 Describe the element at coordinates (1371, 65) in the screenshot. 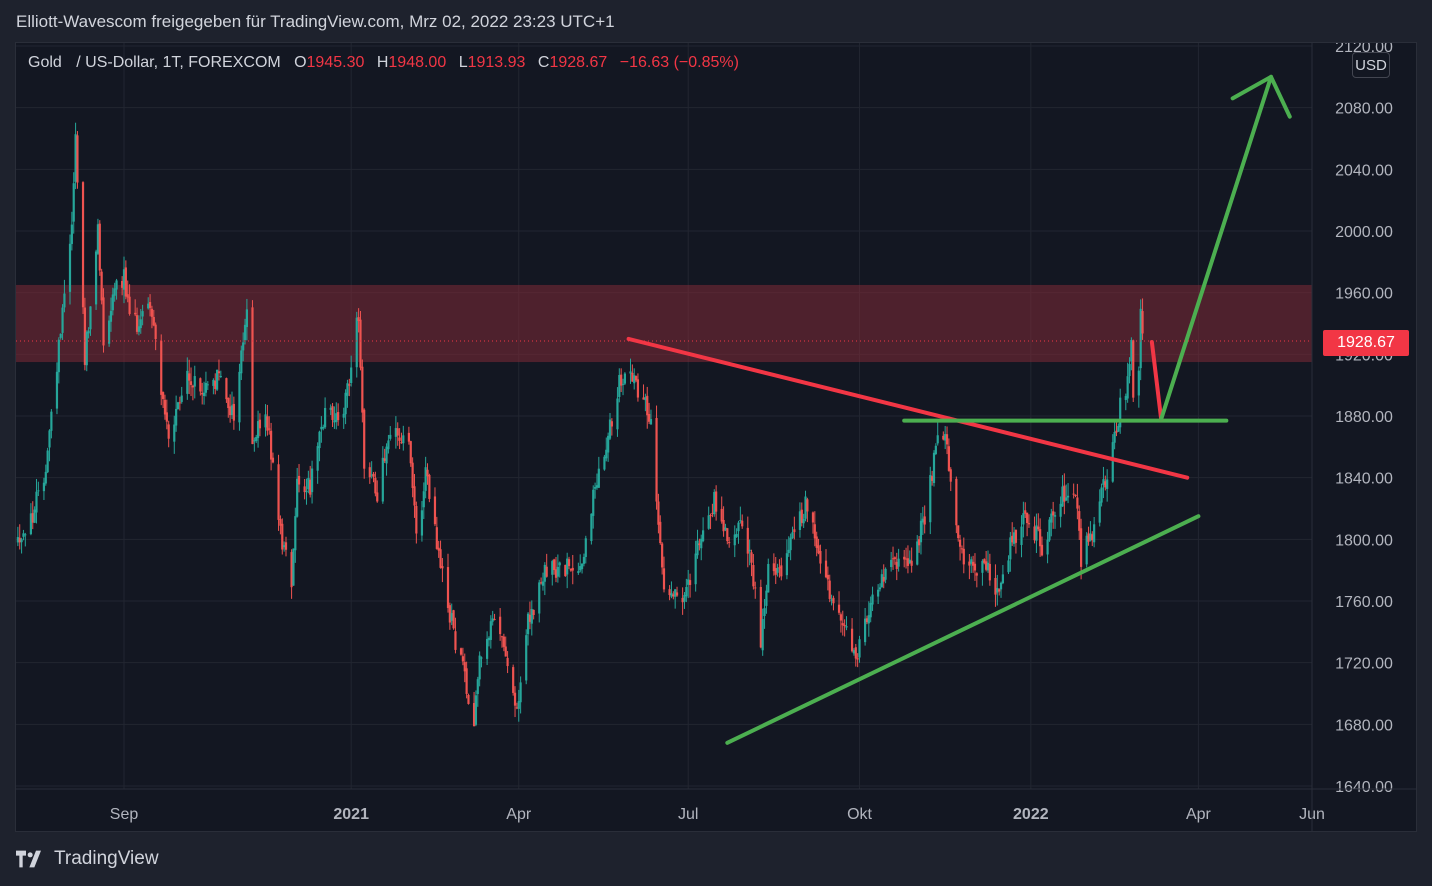

I see `currency-button: USD` at that location.